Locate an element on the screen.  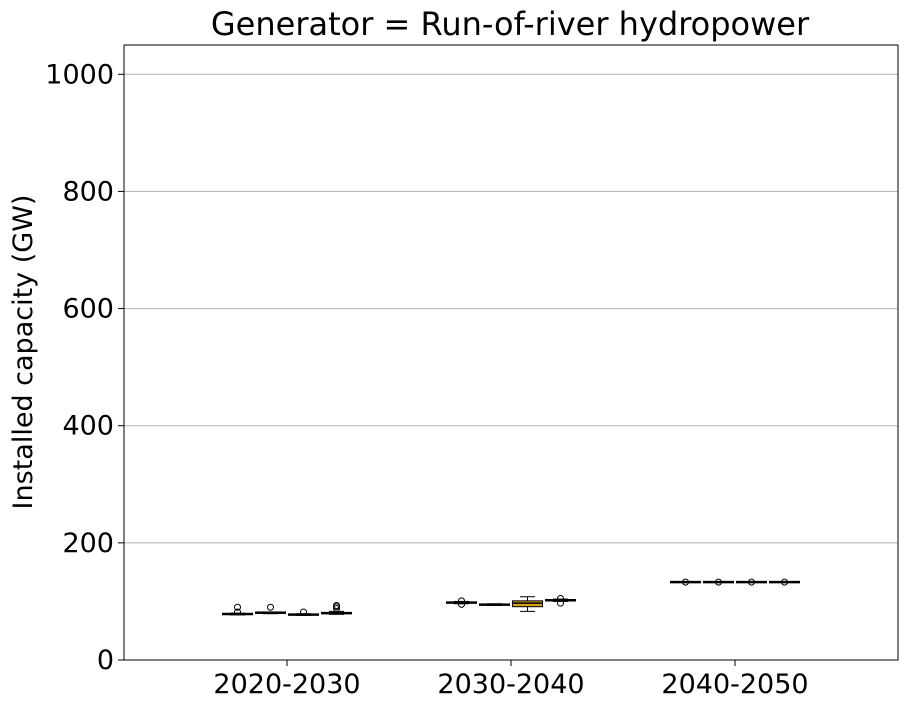
y-tick-label: 1000 is located at coordinates (79, 74).